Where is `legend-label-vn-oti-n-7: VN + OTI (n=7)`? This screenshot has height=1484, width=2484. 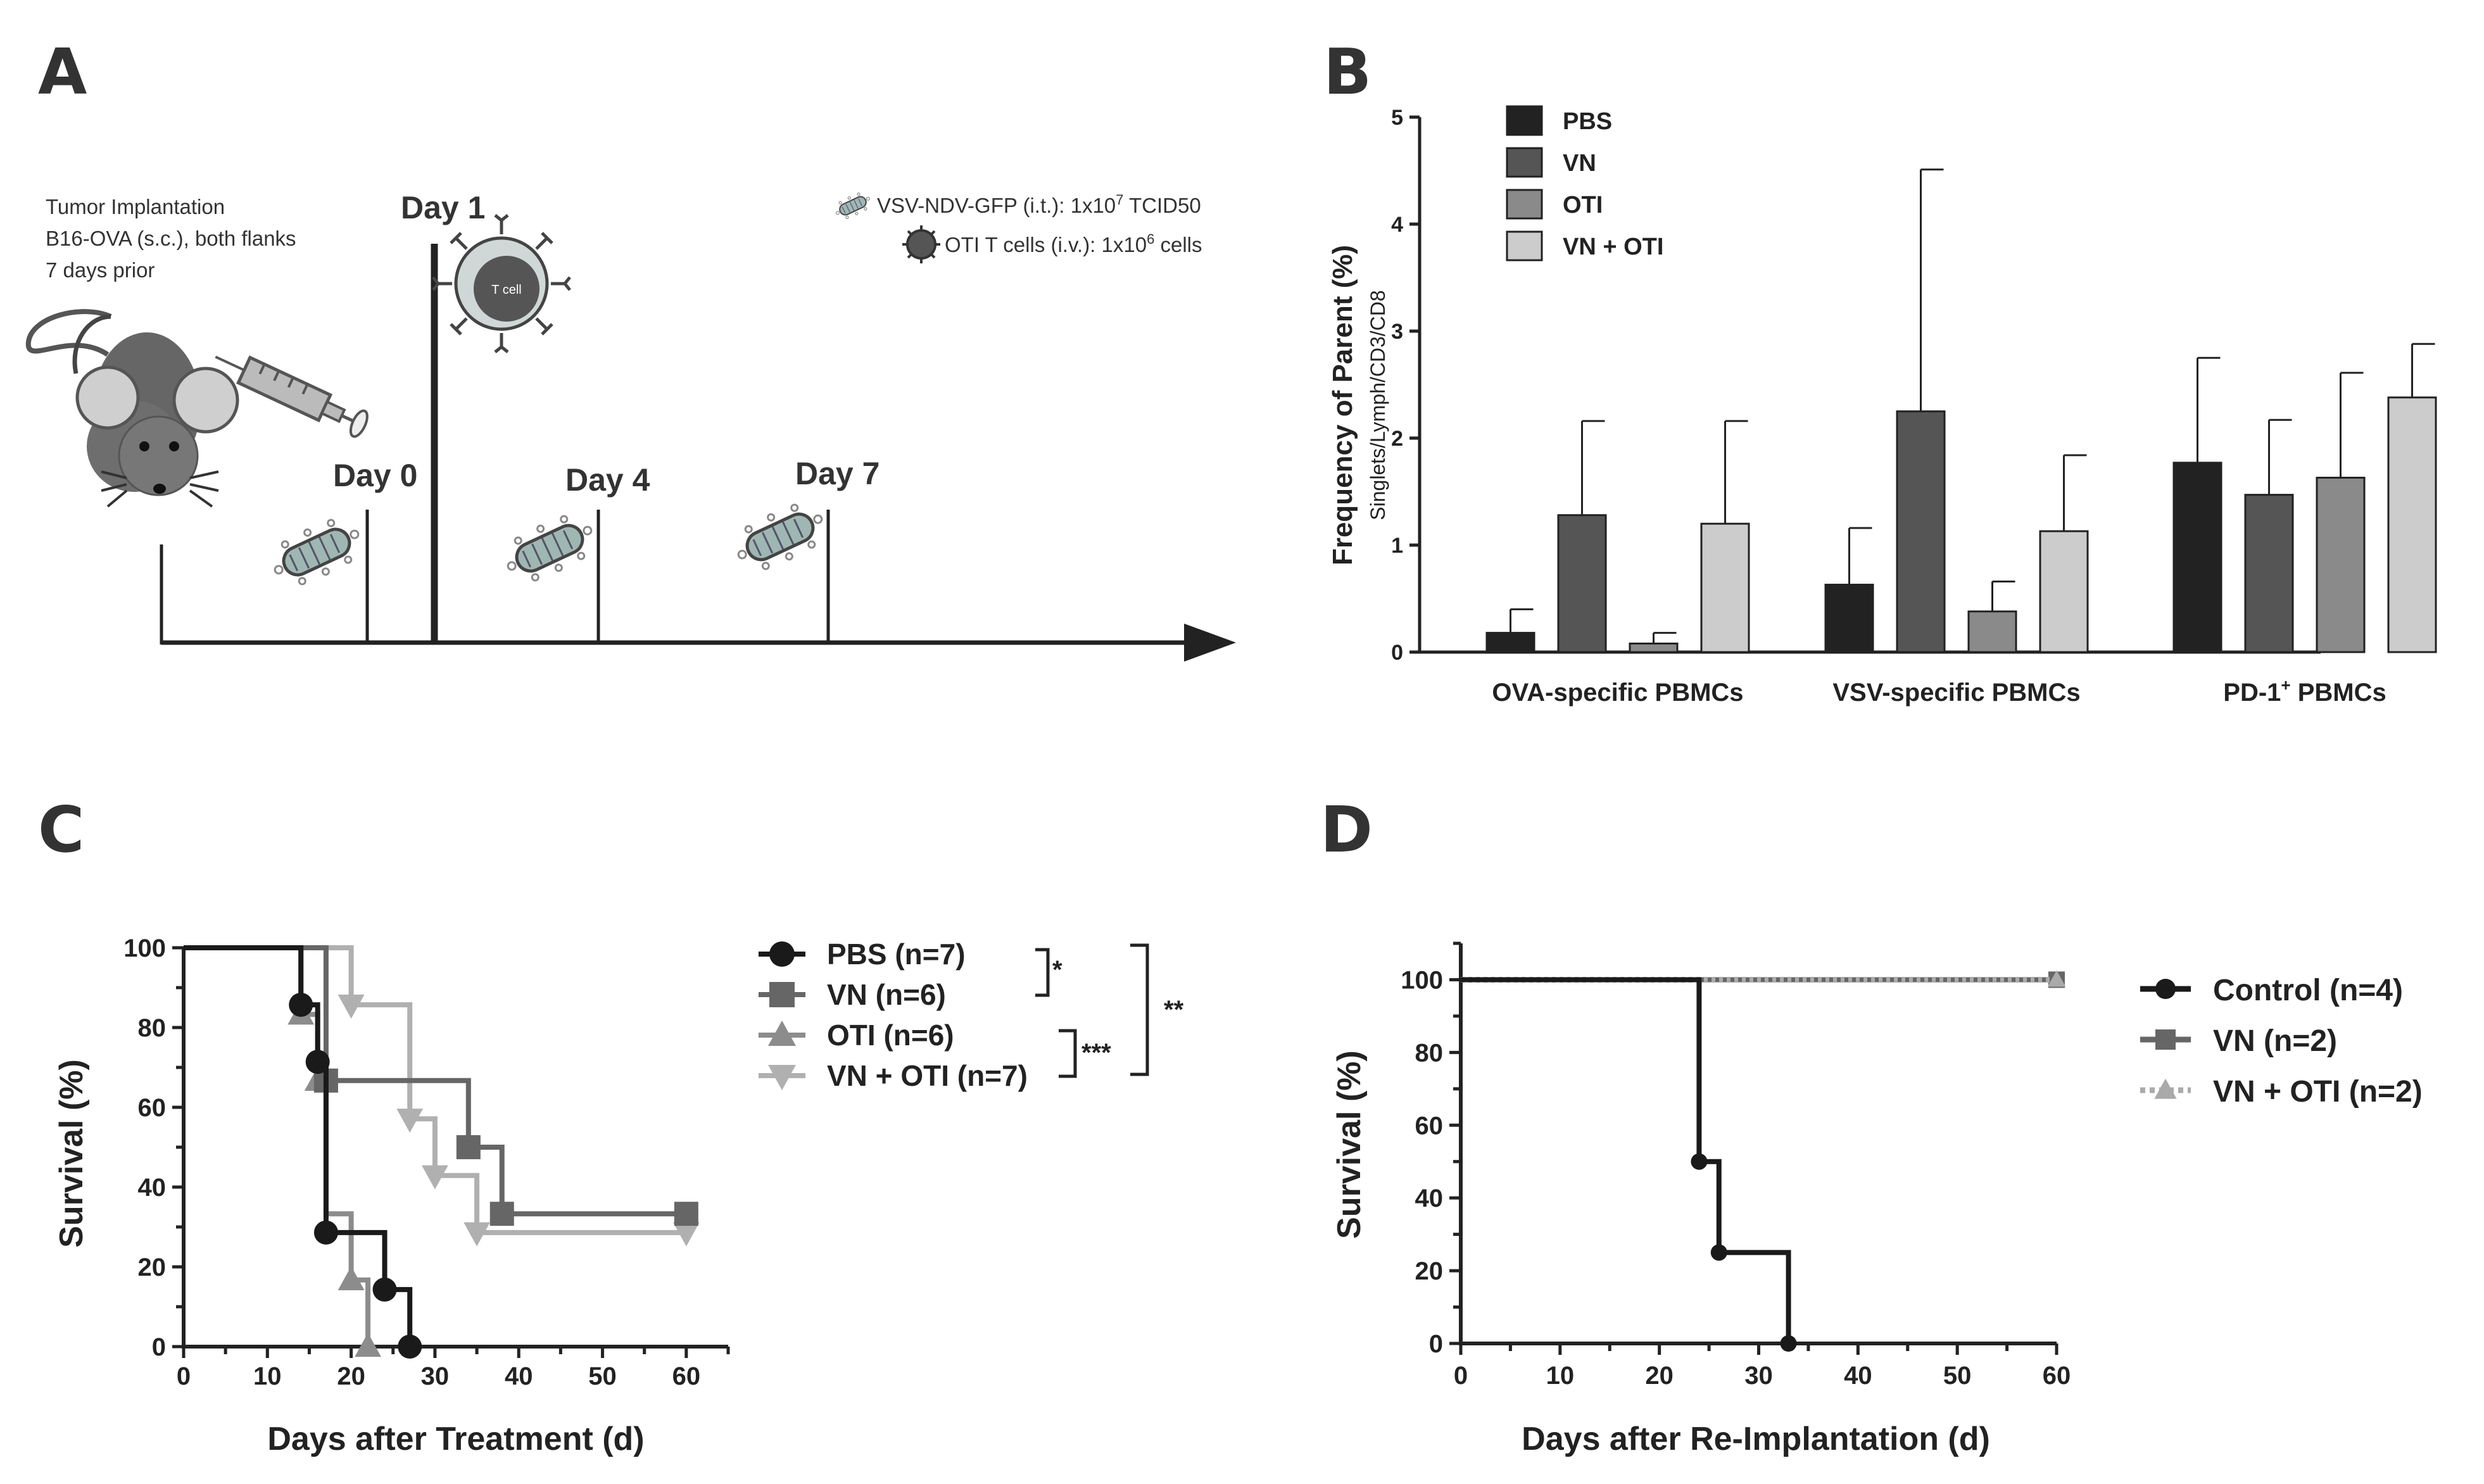 legend-label-vn-oti-n-7: VN + OTI (n=7) is located at coordinates (927, 1075).